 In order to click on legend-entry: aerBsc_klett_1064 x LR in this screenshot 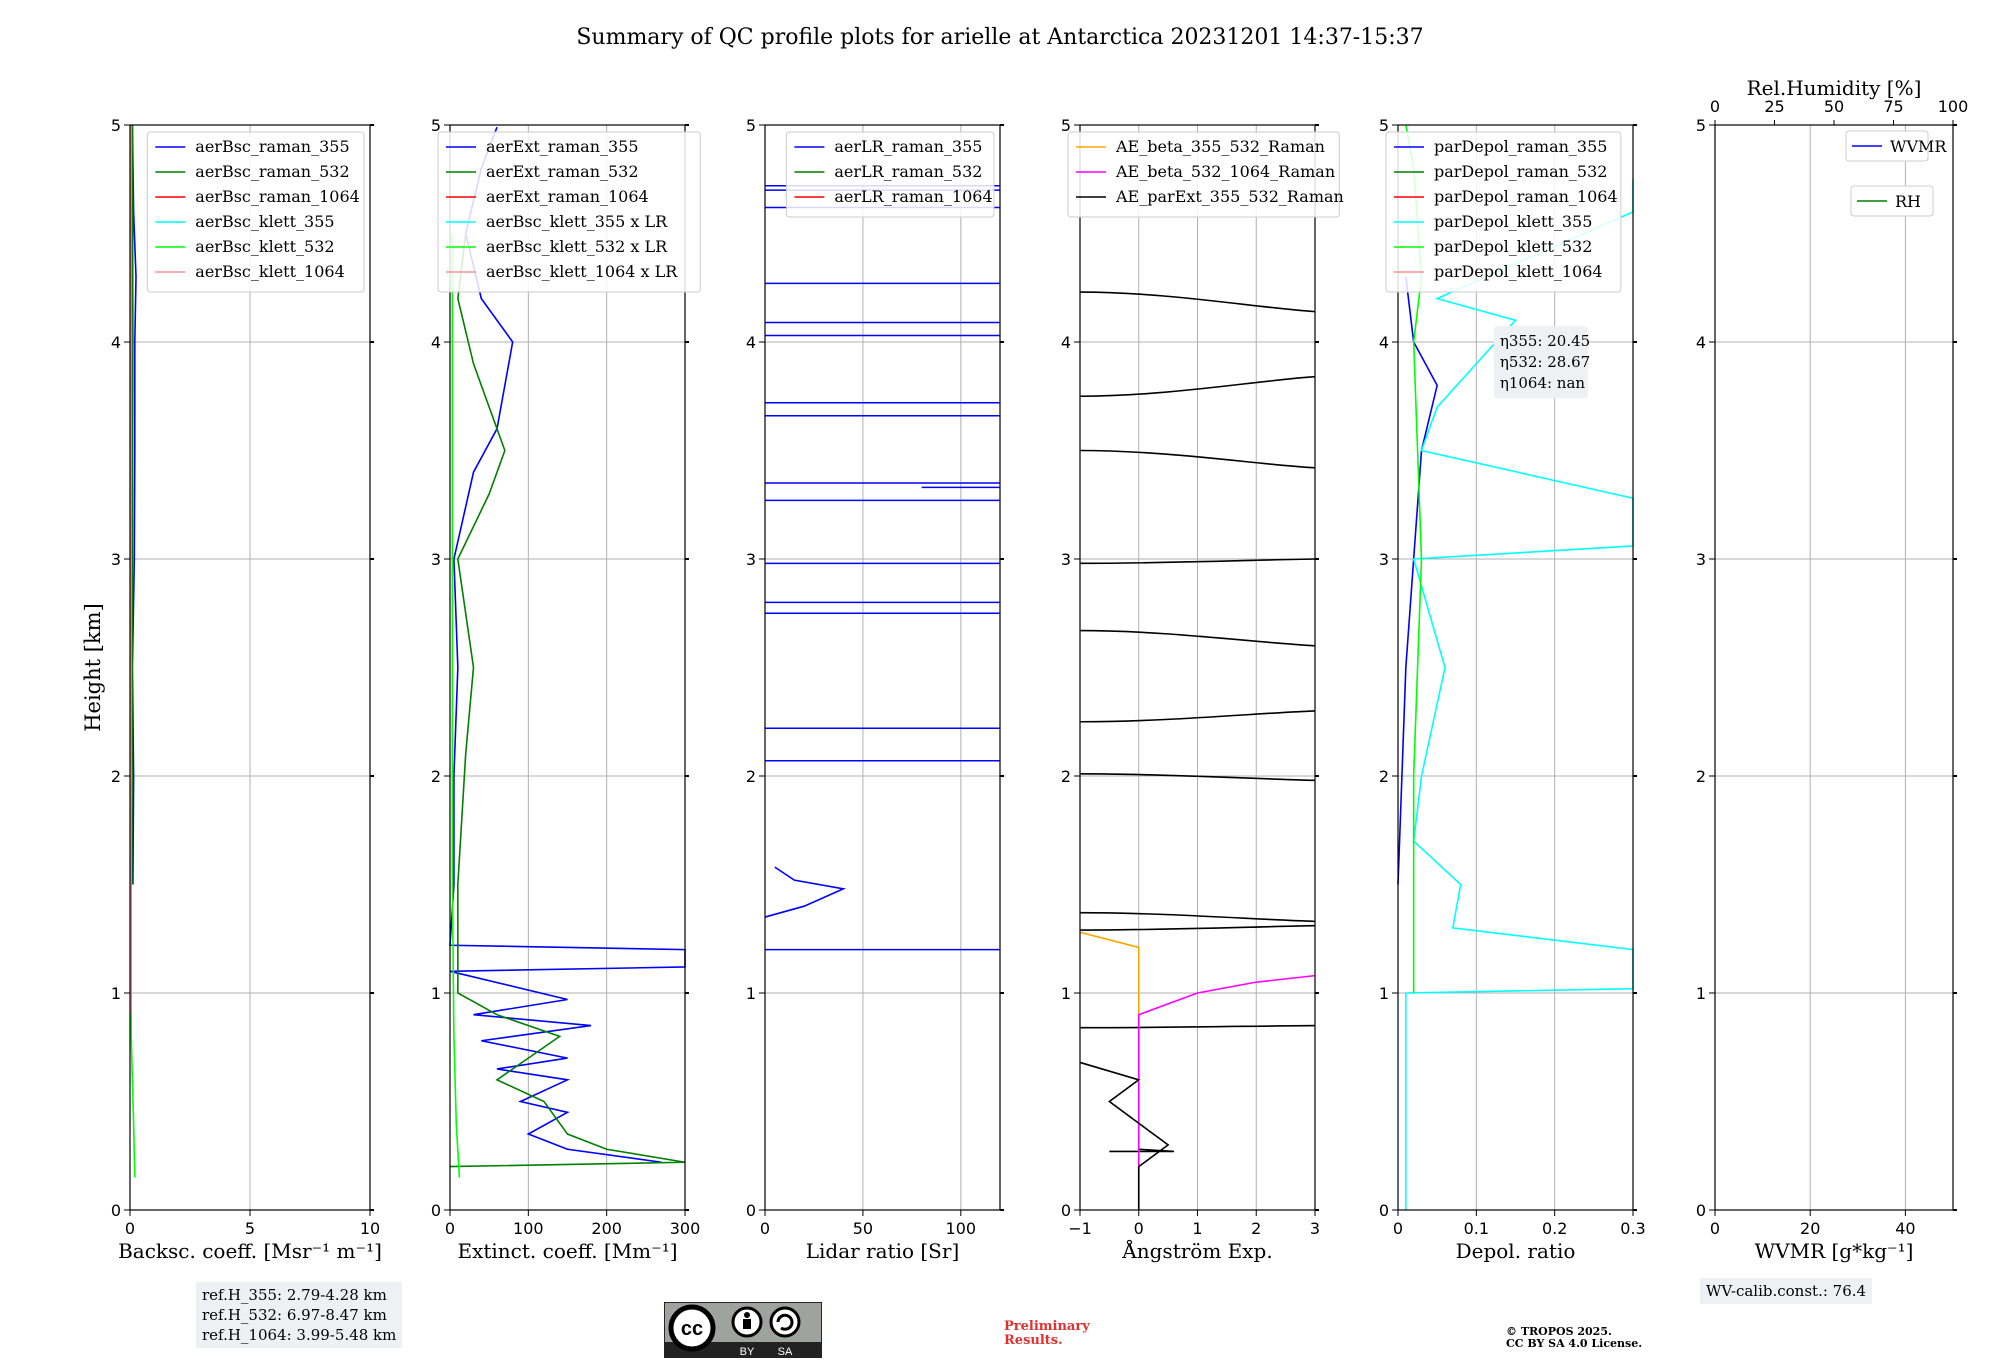, I will do `click(582, 271)`.